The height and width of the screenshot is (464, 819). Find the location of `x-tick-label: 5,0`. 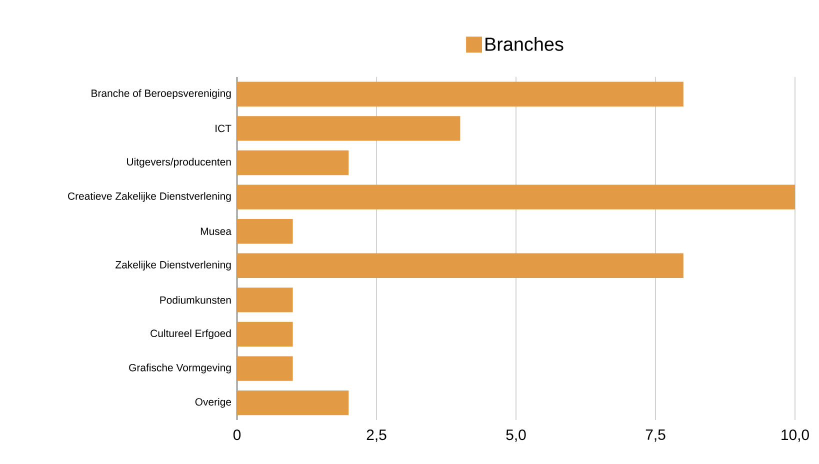

x-tick-label: 5,0 is located at coordinates (516, 436).